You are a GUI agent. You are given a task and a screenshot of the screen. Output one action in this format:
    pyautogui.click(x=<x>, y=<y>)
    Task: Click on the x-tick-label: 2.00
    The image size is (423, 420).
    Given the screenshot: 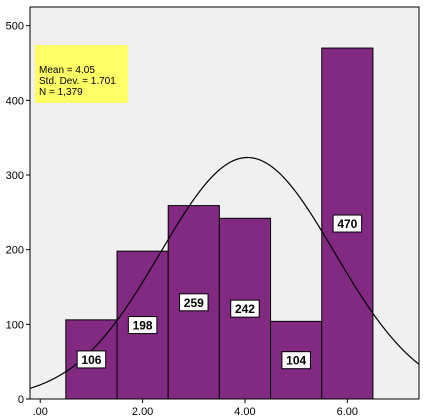 What is the action you would take?
    pyautogui.click(x=142, y=412)
    